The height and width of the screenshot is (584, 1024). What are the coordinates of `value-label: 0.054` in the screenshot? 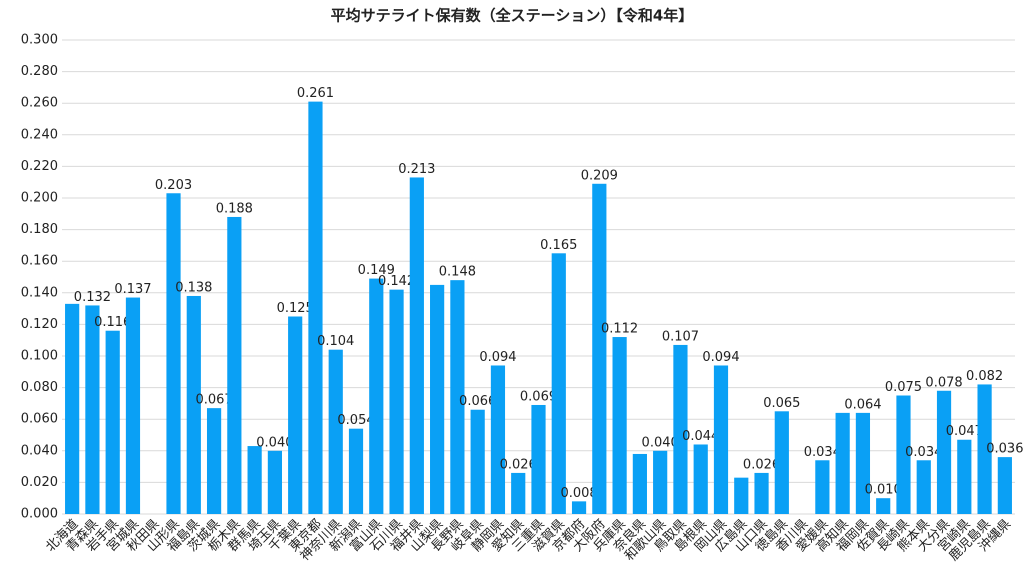 It's located at (355, 420).